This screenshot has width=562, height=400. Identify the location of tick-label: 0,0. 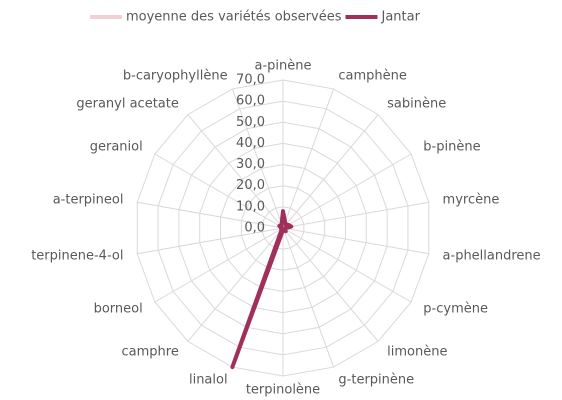
(254, 228).